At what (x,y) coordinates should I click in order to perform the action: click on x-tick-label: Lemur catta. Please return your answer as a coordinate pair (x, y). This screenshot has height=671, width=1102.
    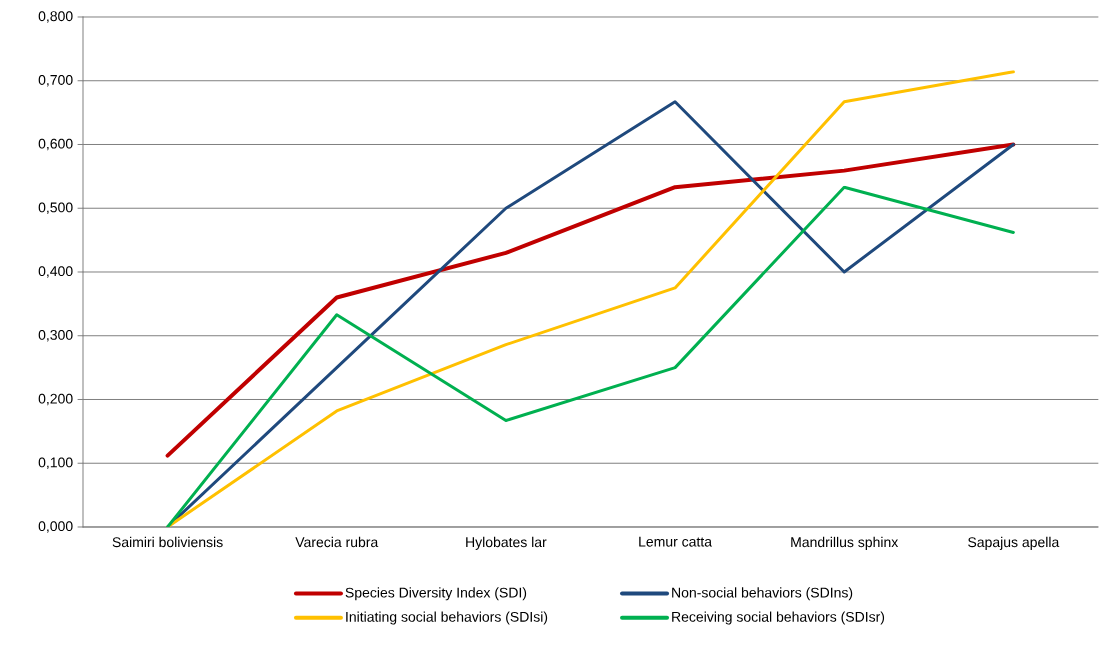
    Looking at the image, I should click on (676, 541).